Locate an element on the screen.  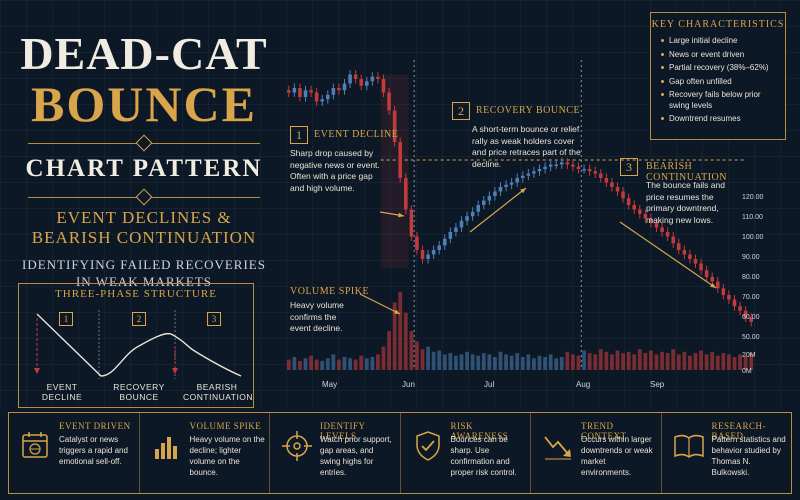
x-tick-label: Jul is located at coordinates (489, 384).